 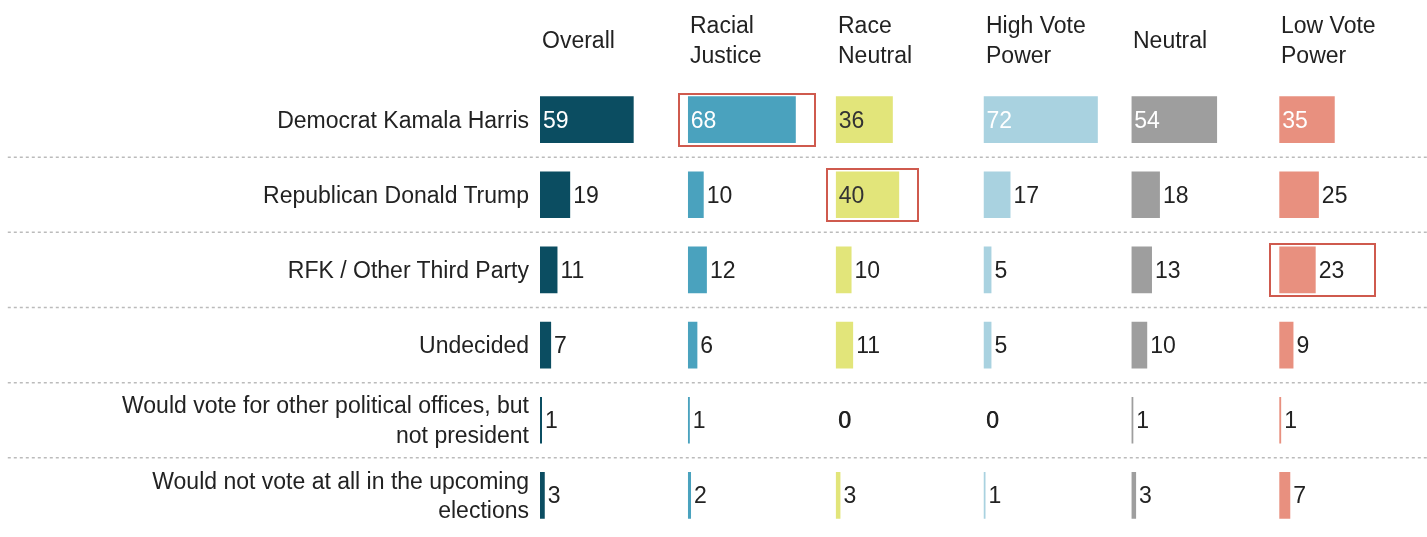 What do you see at coordinates (726, 40) in the screenshot?
I see `chart-title: Racial Justice` at bounding box center [726, 40].